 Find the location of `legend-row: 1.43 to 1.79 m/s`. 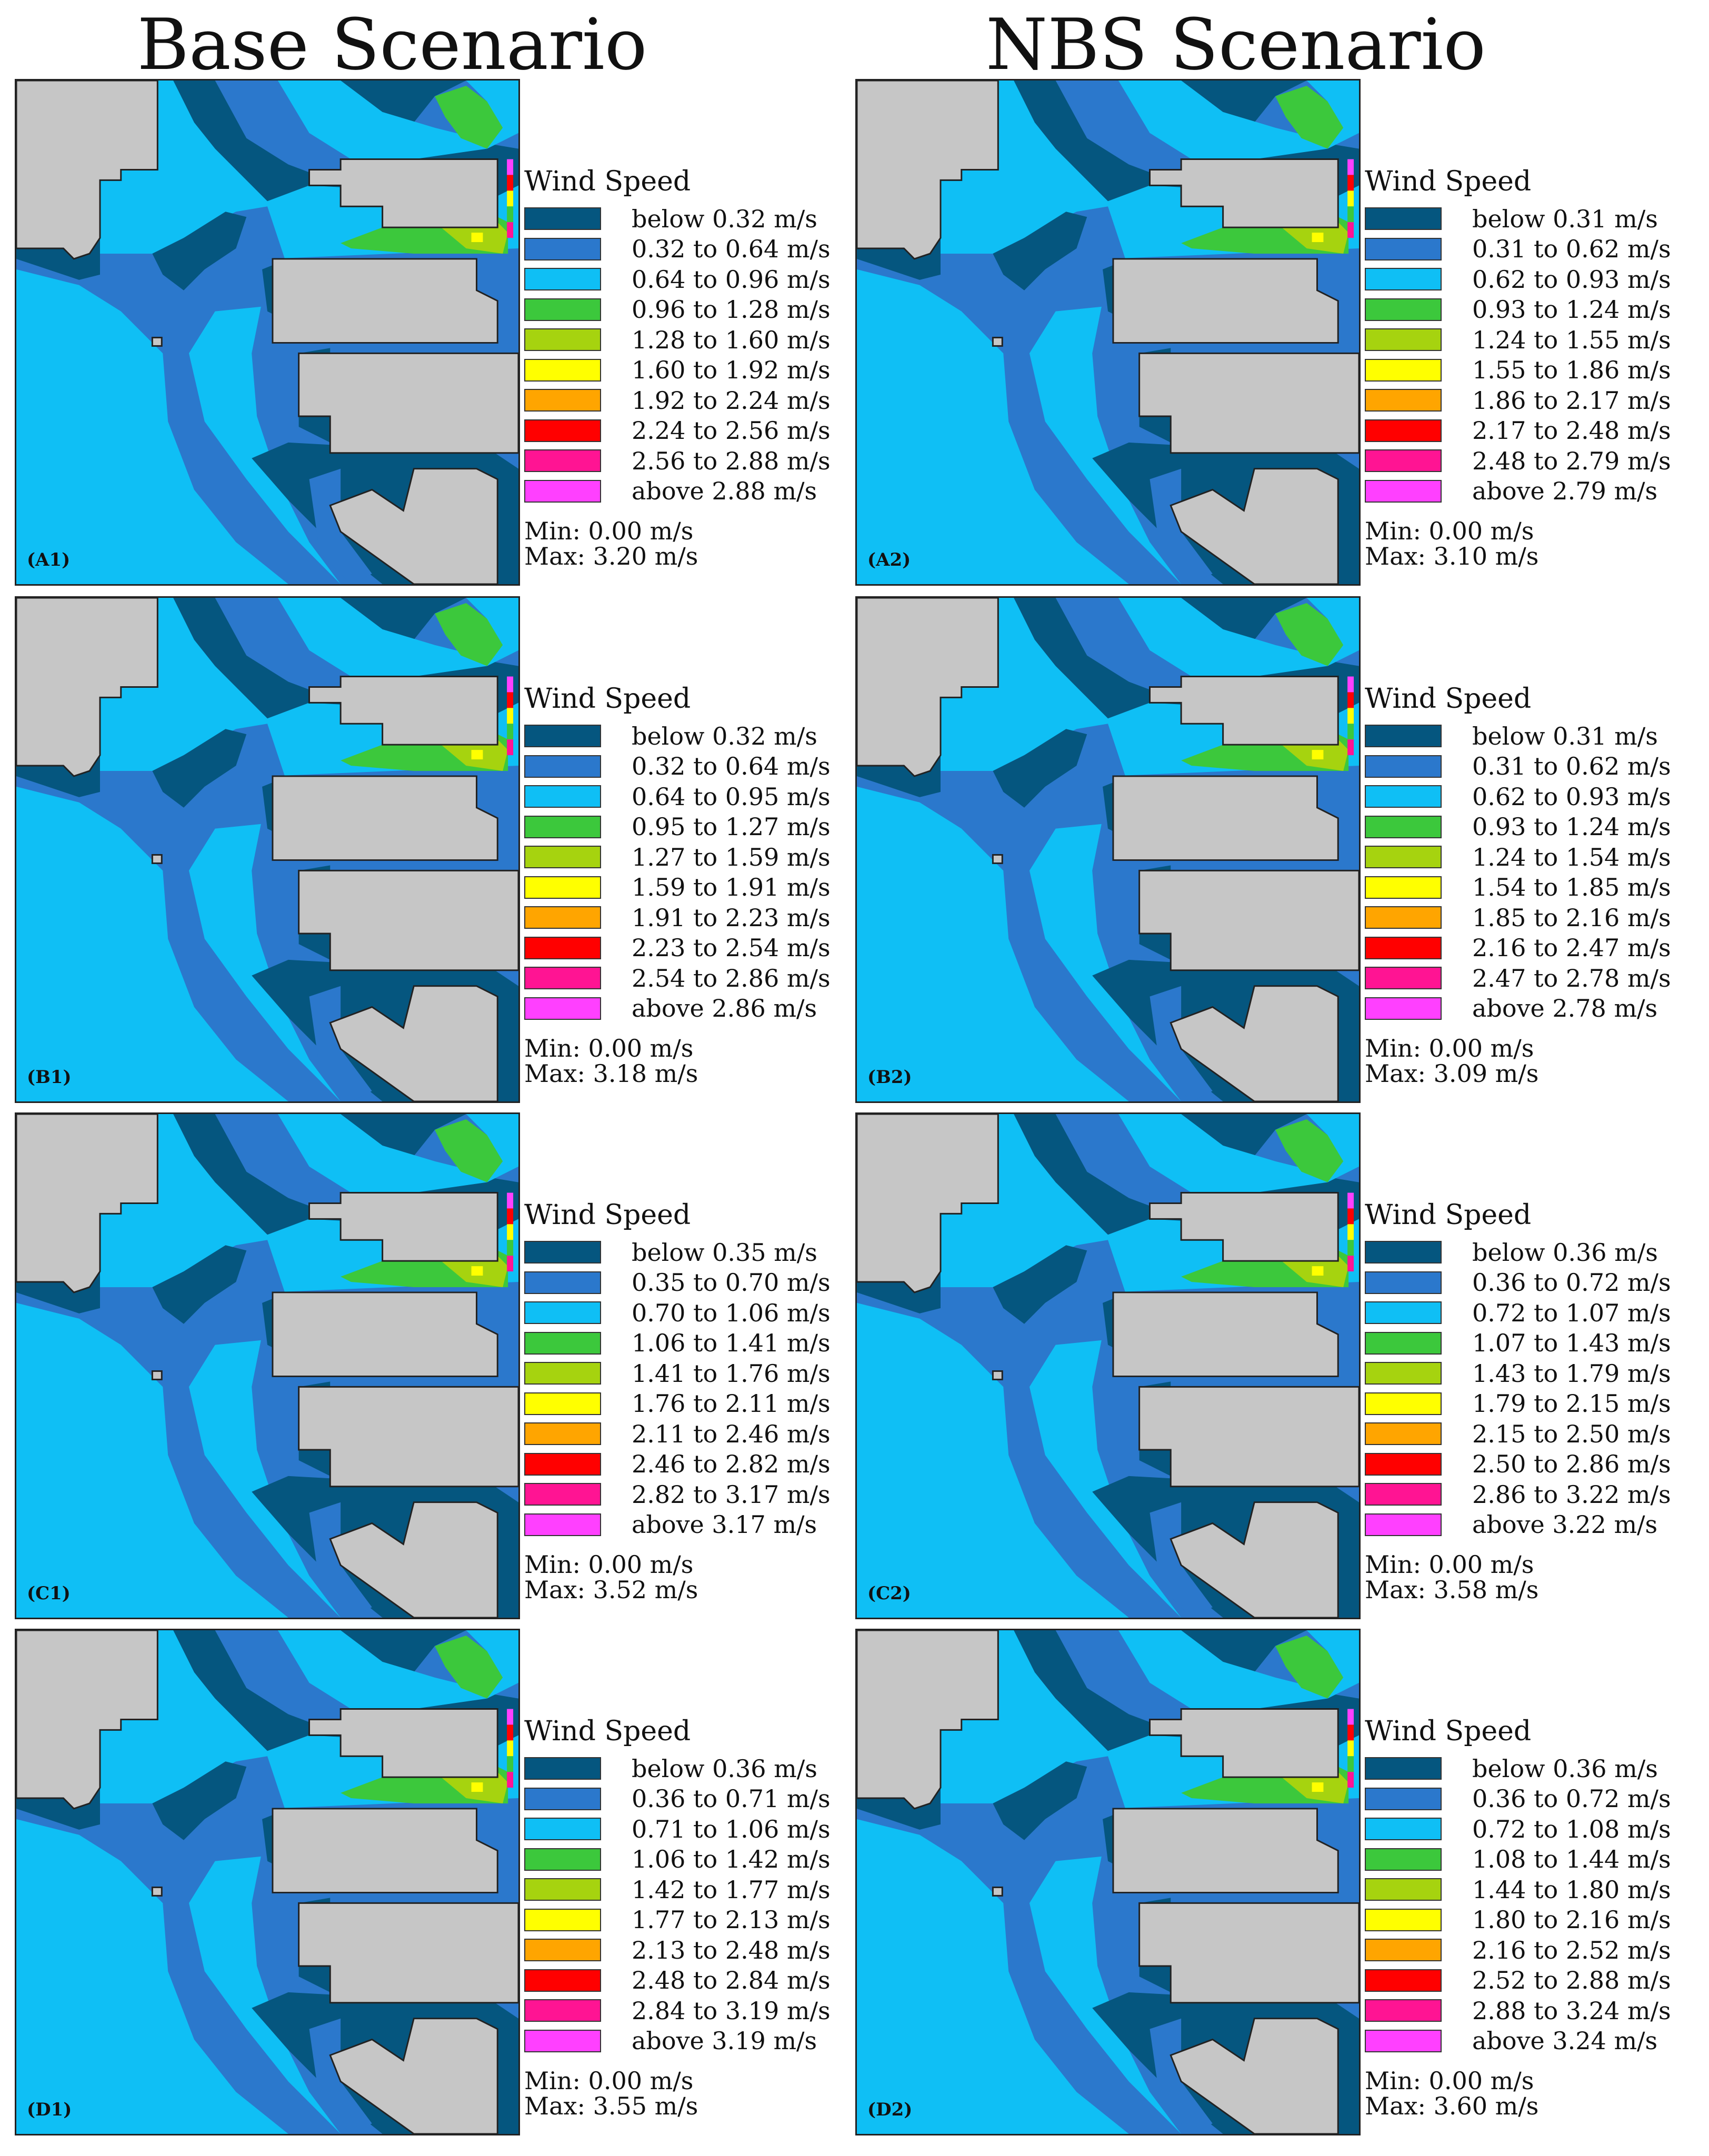

legend-row: 1.43 to 1.79 m/s is located at coordinates (1528, 1374).